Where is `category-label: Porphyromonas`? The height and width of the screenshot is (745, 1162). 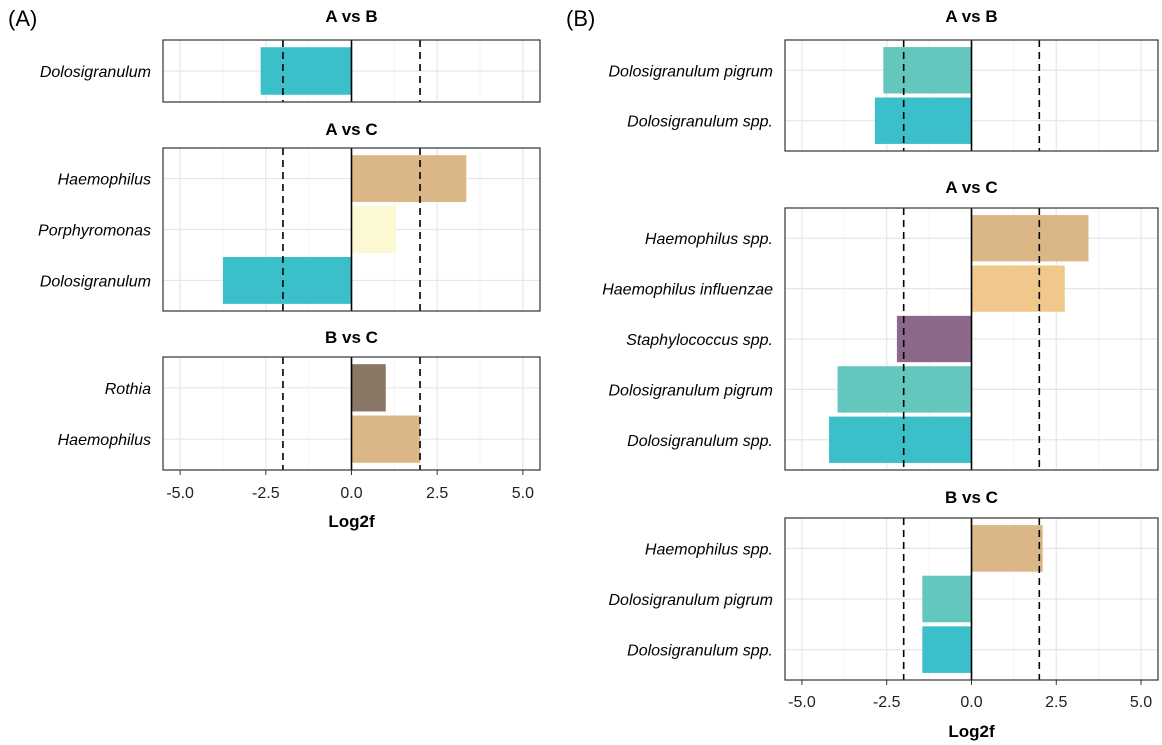
category-label: Porphyromonas is located at coordinates (94, 231).